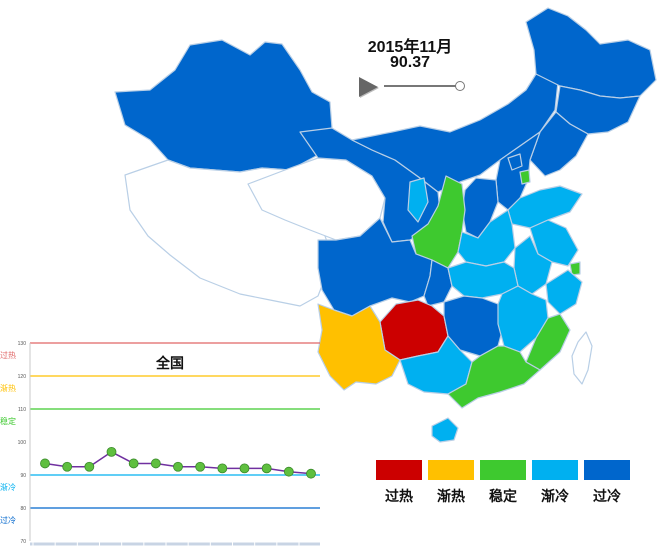 The image size is (666, 551). Describe the element at coordinates (399, 483) in the screenshot. I see `legend-item-overheat: 过热` at that location.